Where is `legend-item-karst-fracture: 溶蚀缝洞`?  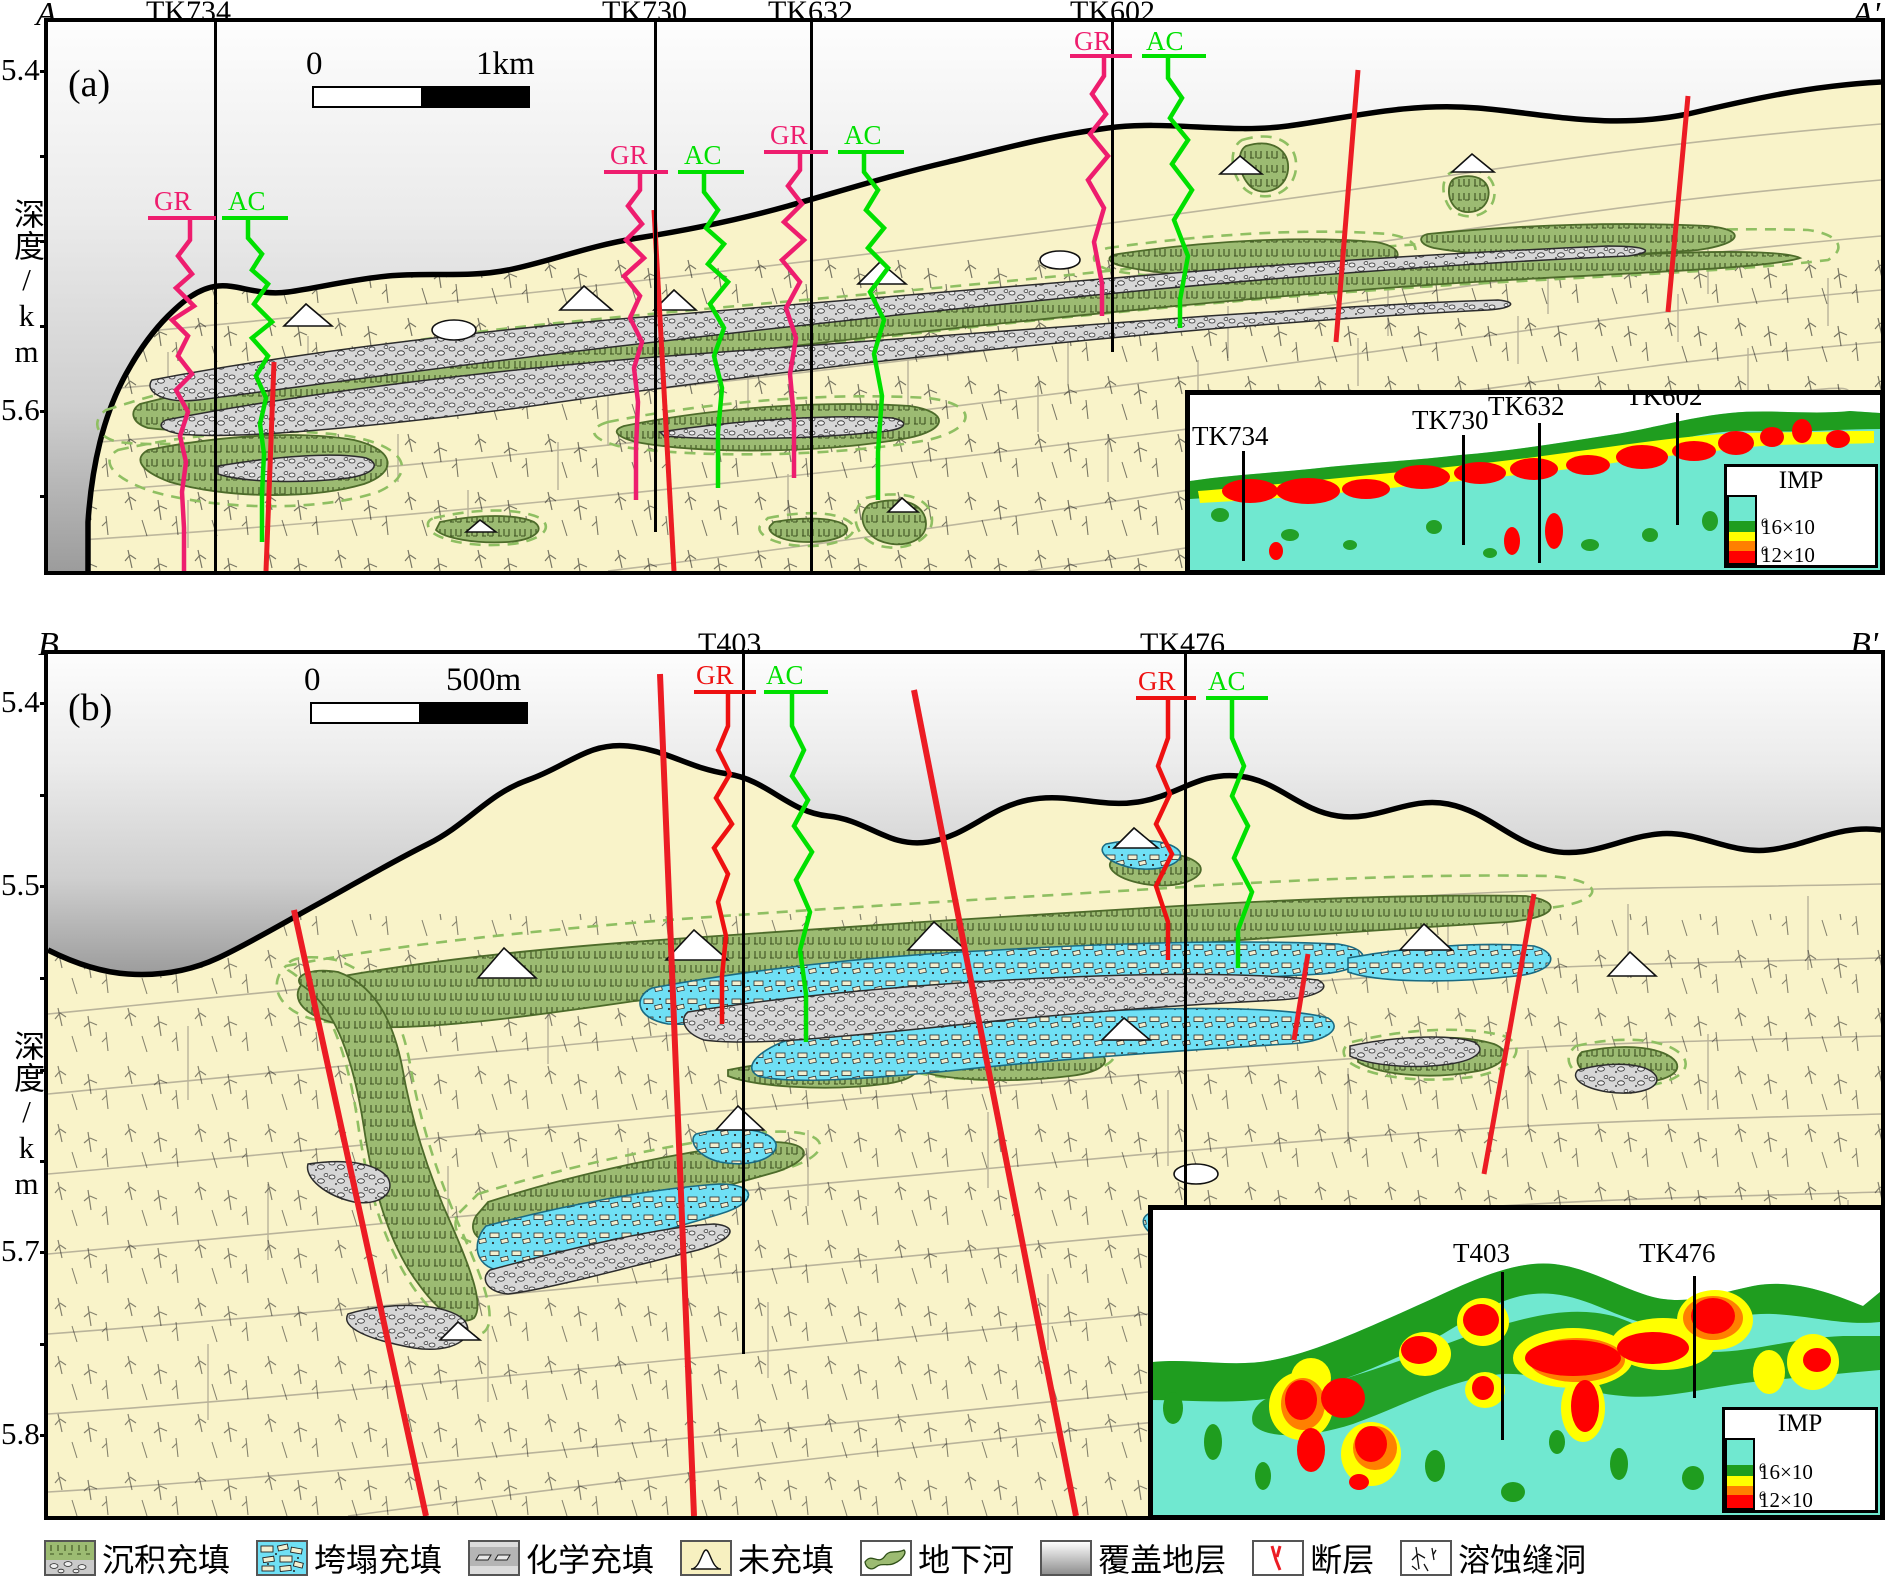
legend-item-karst-fracture: 溶蚀缝洞 is located at coordinates (1493, 1558).